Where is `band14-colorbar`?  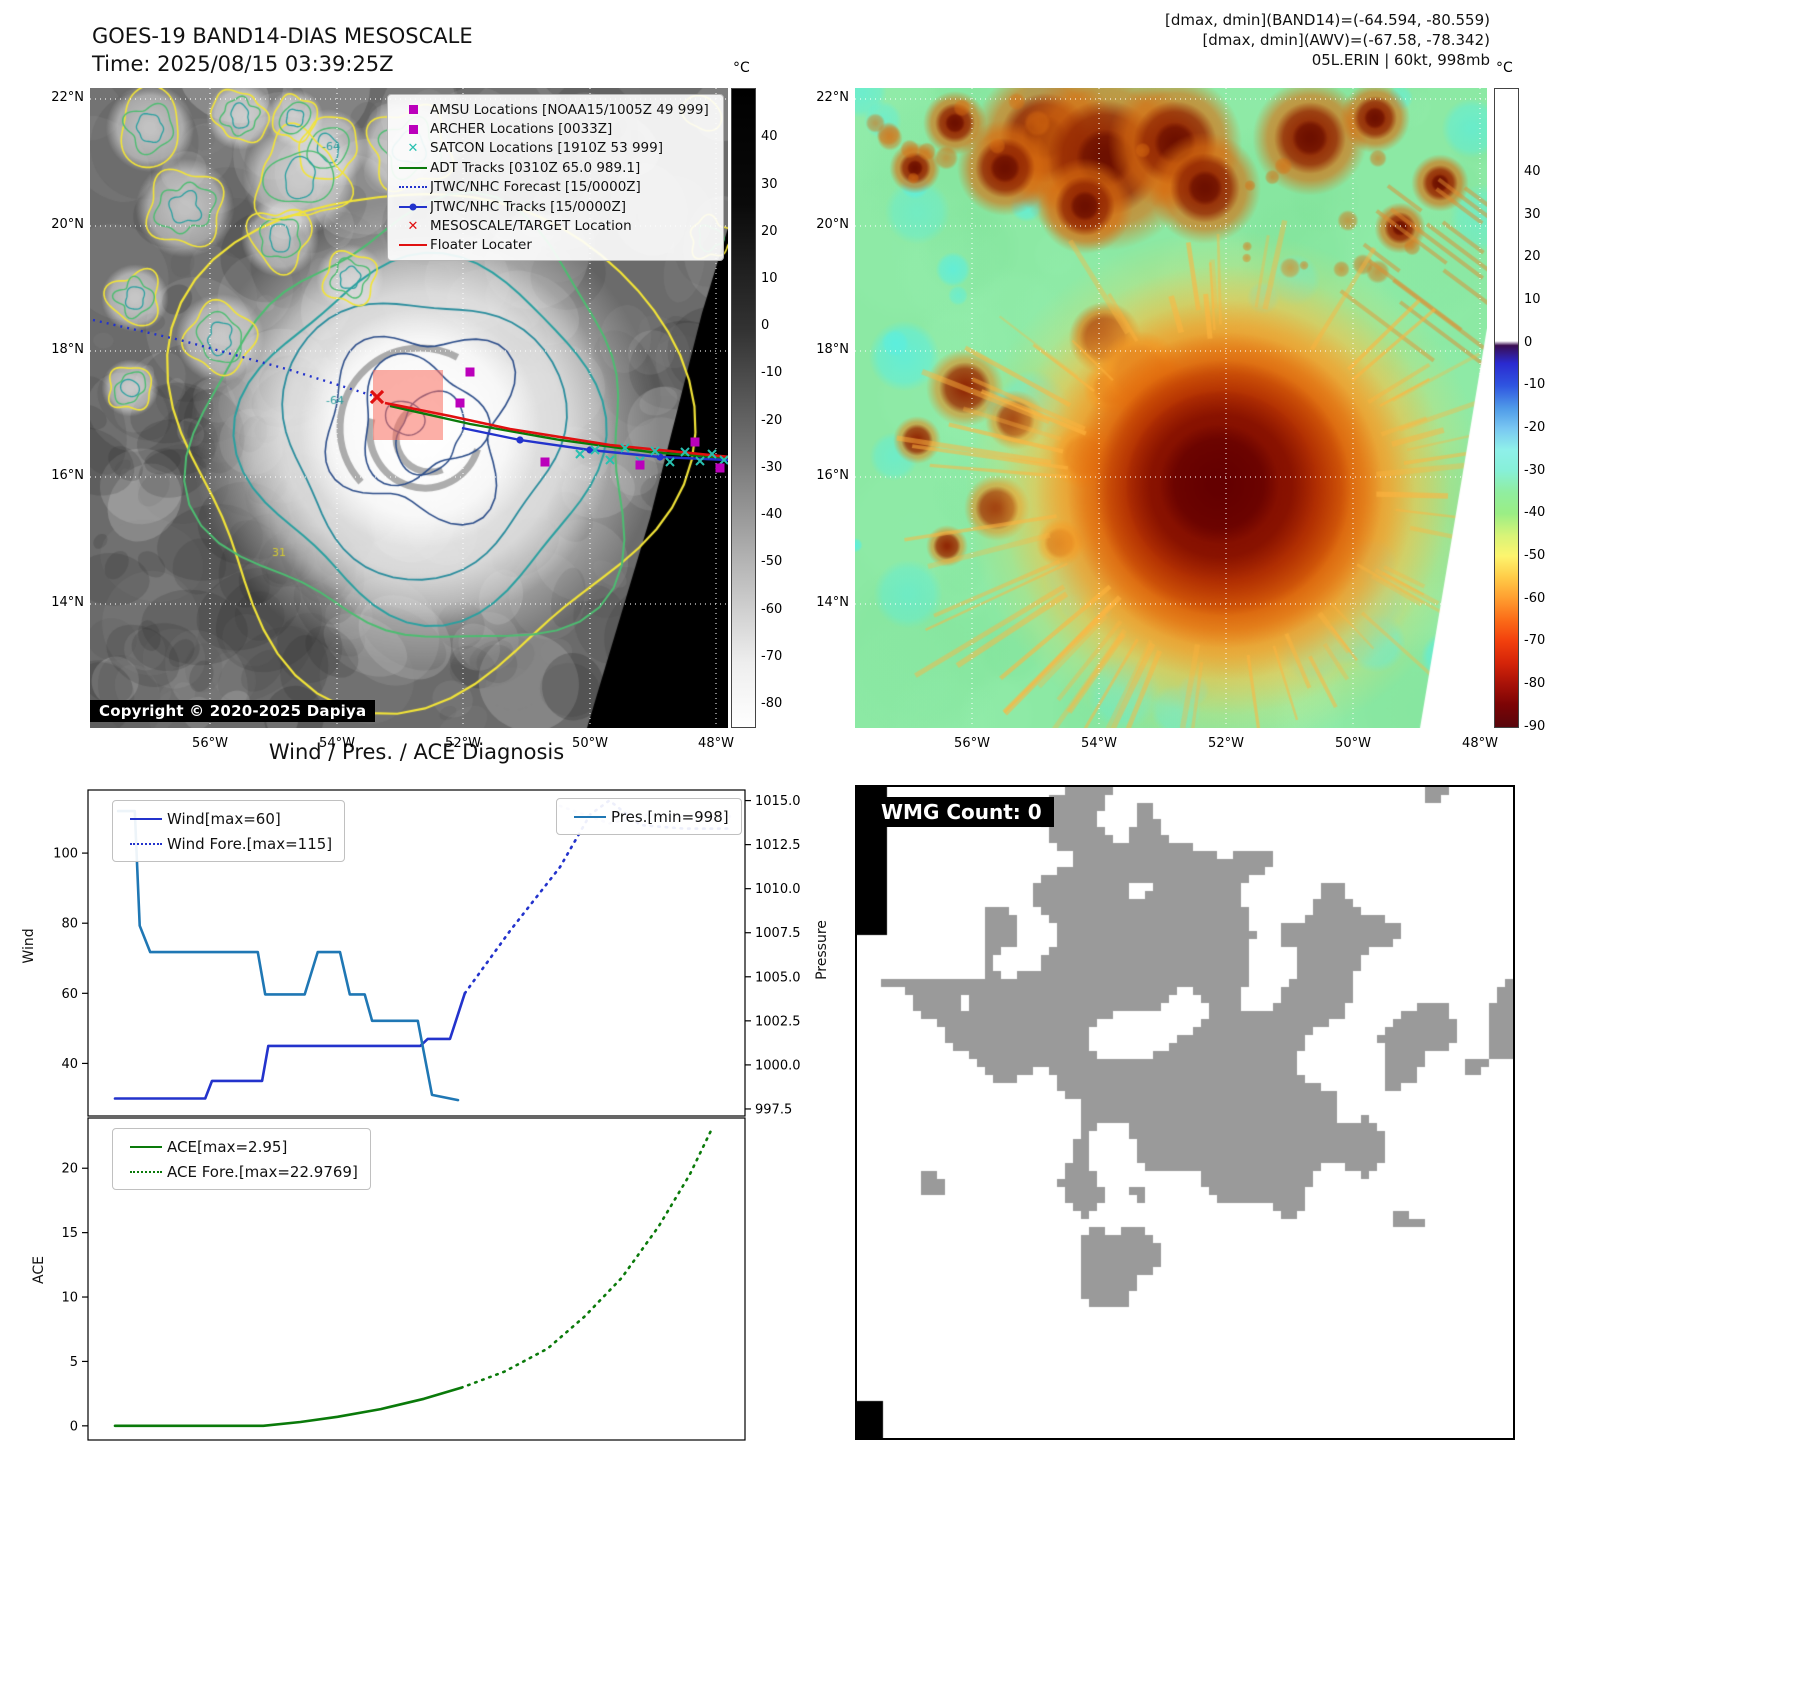
band14-colorbar is located at coordinates (743, 408).